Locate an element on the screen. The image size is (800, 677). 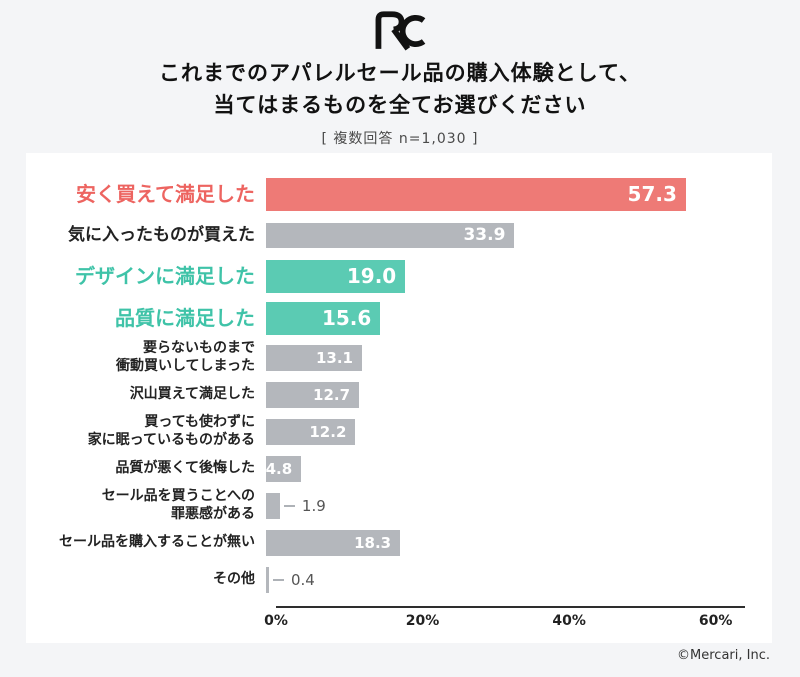
category-label: その他 is located at coordinates (146, 579).